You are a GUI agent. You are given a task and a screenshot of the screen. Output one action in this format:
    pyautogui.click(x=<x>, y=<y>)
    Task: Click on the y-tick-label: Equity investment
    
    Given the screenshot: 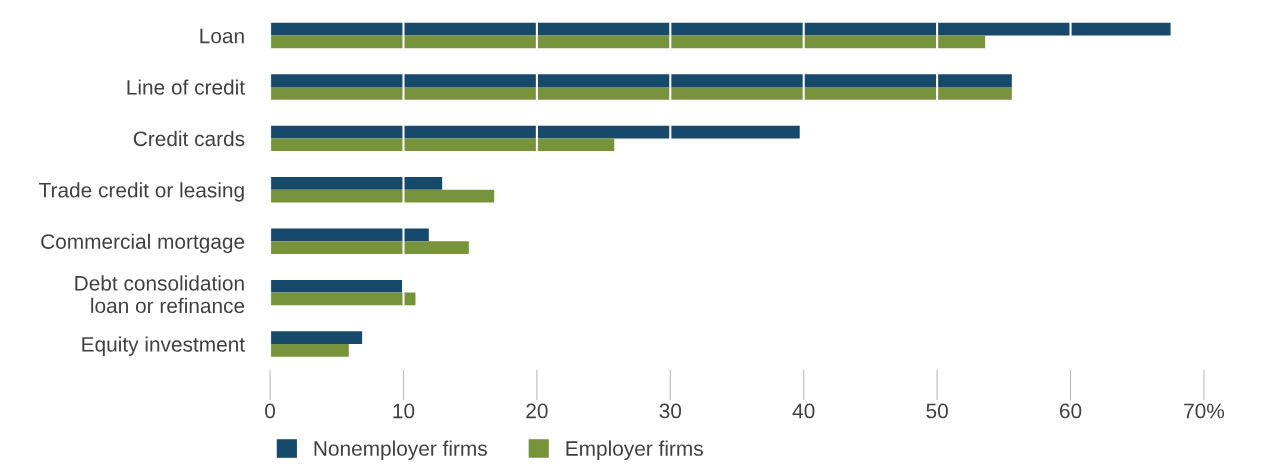 What is the action you would take?
    pyautogui.click(x=163, y=346)
    